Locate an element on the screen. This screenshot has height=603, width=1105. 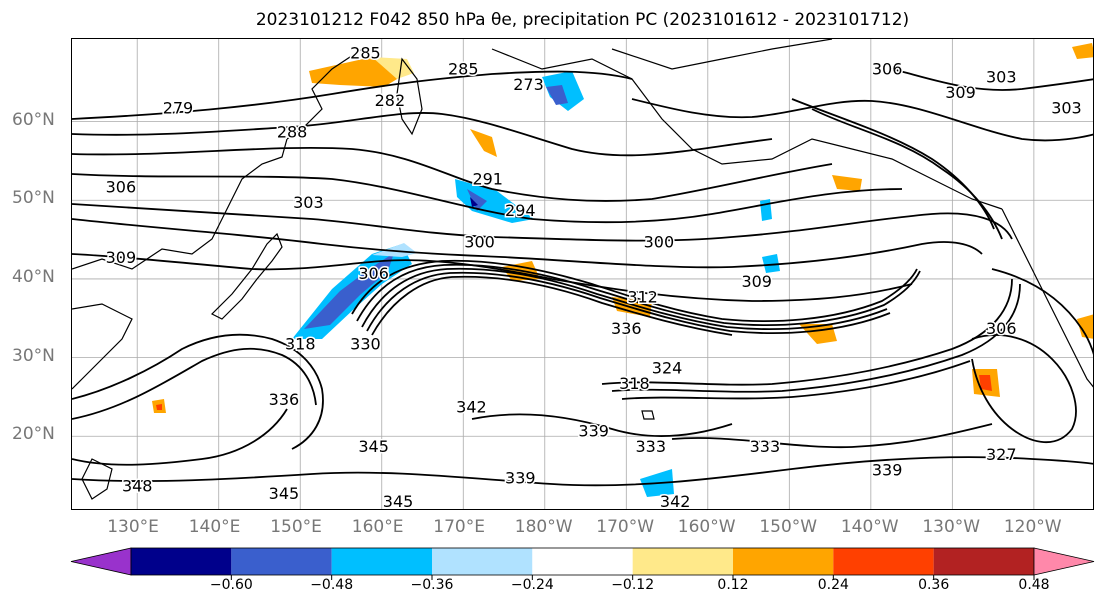
colorbar-extend-low is located at coordinates (101, 561).